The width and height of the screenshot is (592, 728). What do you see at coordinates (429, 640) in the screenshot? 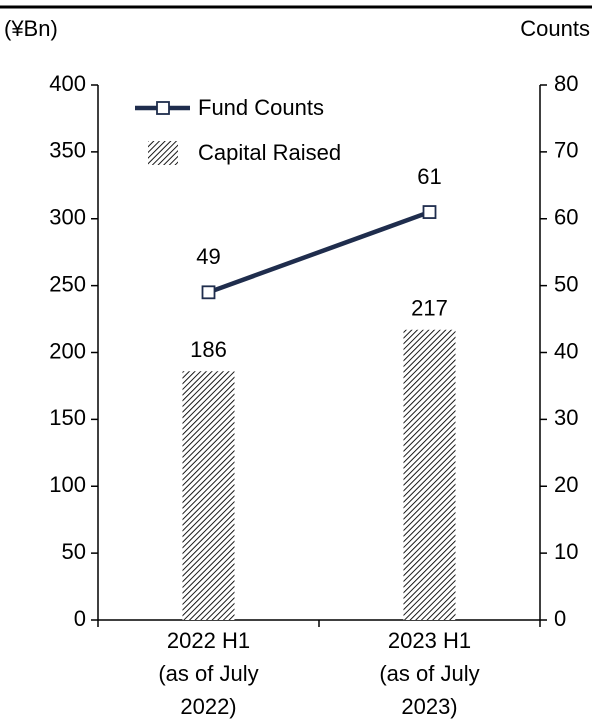
I see `x-tick-label: 2023 H1` at bounding box center [429, 640].